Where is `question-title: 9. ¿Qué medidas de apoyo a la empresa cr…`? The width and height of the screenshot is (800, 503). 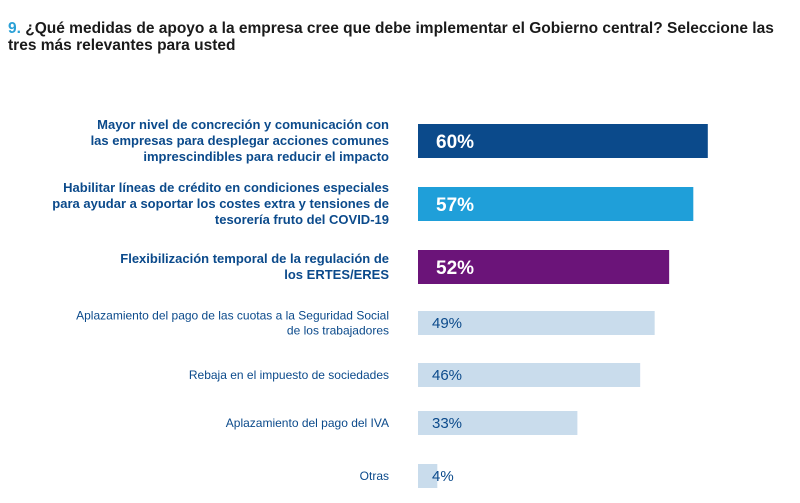
question-title: 9. ¿Qué medidas de apoyo a la empresa cr… is located at coordinates (398, 37).